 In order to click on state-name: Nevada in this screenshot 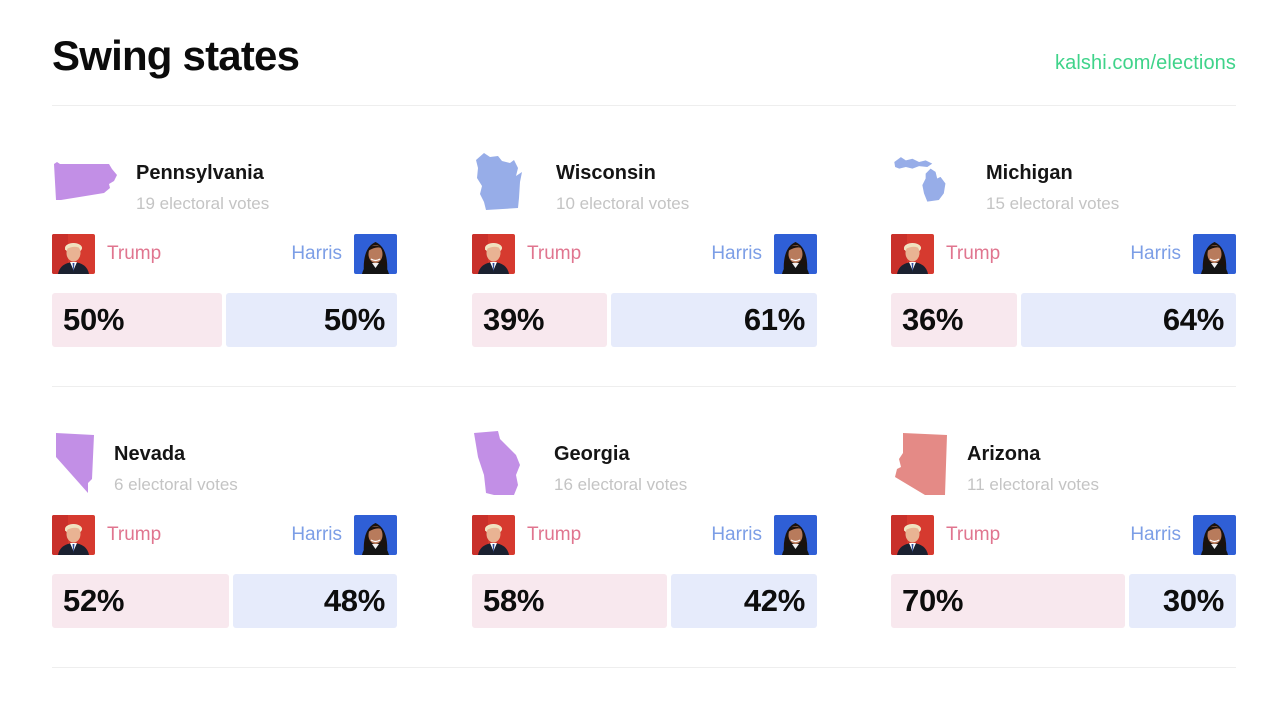, I will do `click(150, 454)`.